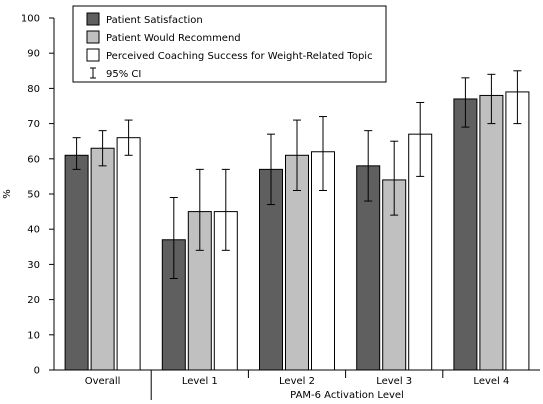  Describe the element at coordinates (33, 195) in the screenshot. I see `y-tick-label: 50` at that location.